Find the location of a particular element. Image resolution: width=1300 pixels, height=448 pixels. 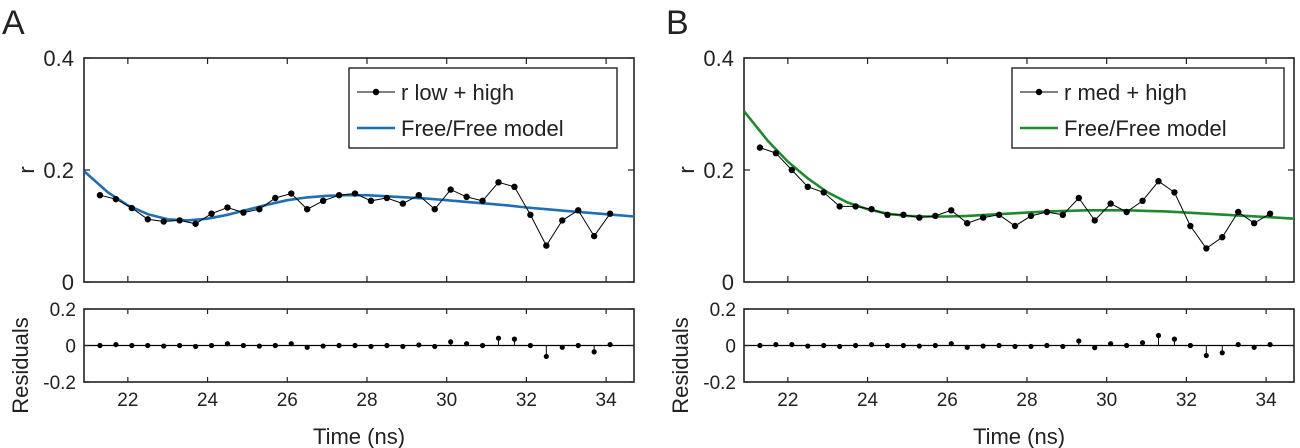

panel-letter: A is located at coordinates (13, 23).